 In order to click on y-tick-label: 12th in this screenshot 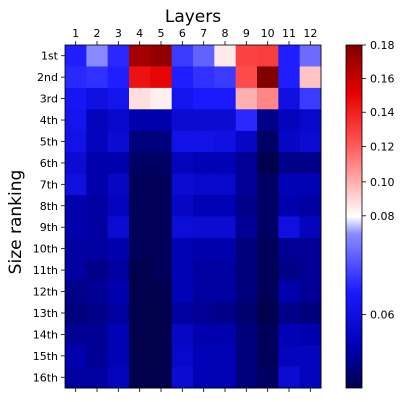, I will do `click(45, 292)`.